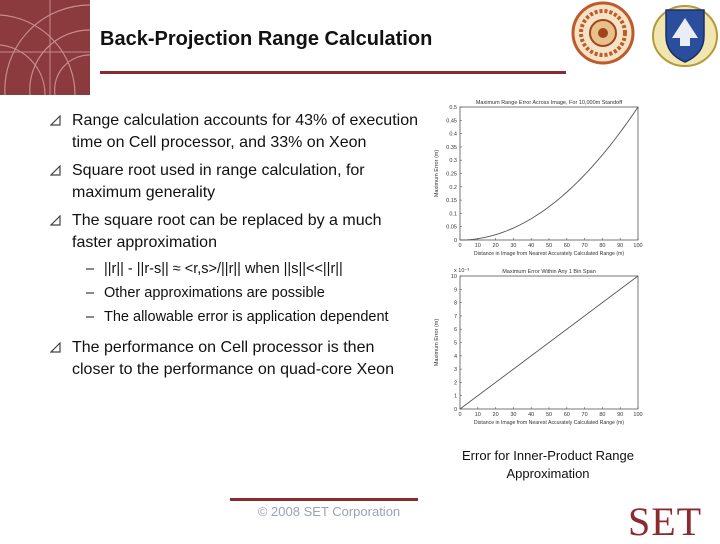  Describe the element at coordinates (637, 246) in the screenshot. I see `chart0-x-tick-label: 100` at that location.